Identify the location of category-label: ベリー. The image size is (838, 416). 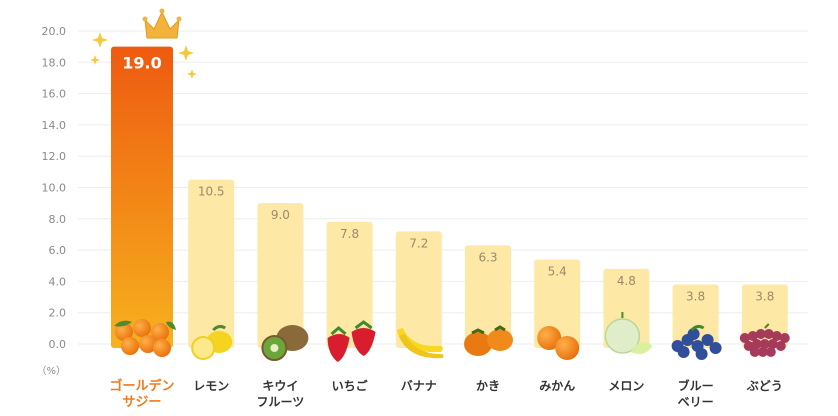
(696, 402).